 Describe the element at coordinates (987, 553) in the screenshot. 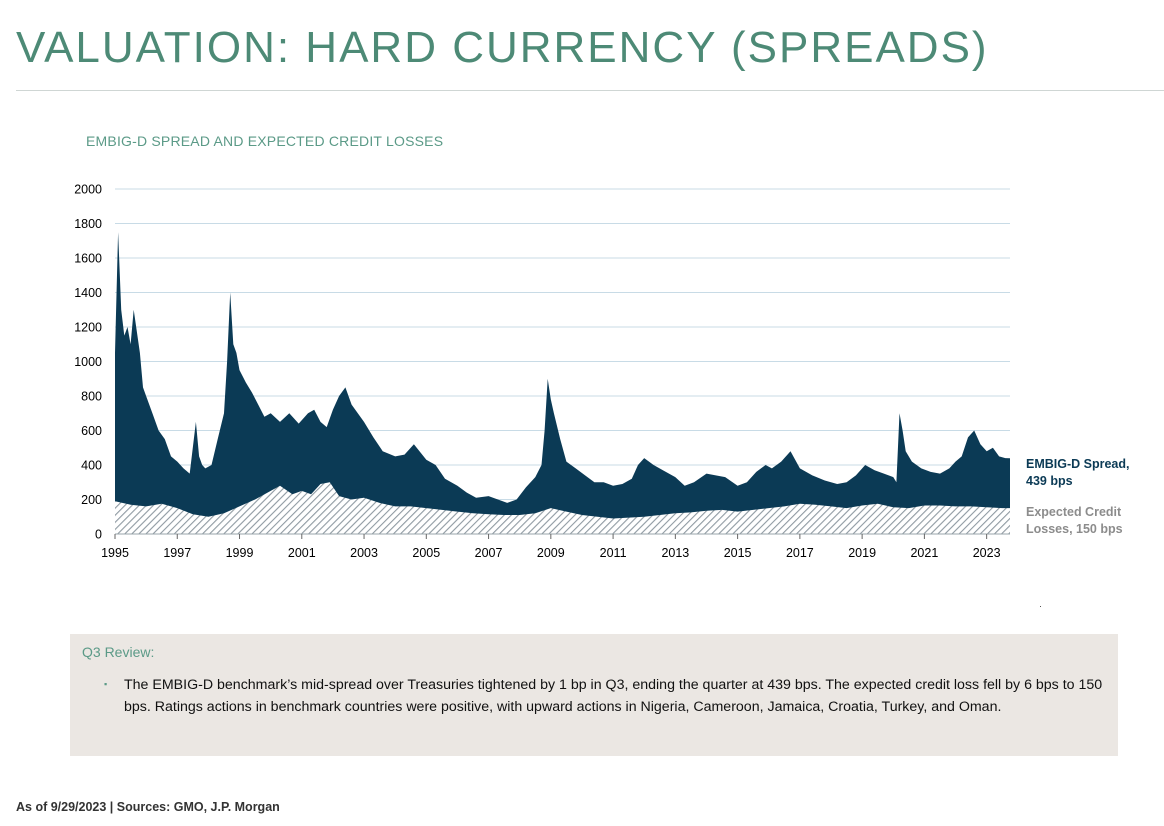

I see `x-tick-label: 2023` at that location.